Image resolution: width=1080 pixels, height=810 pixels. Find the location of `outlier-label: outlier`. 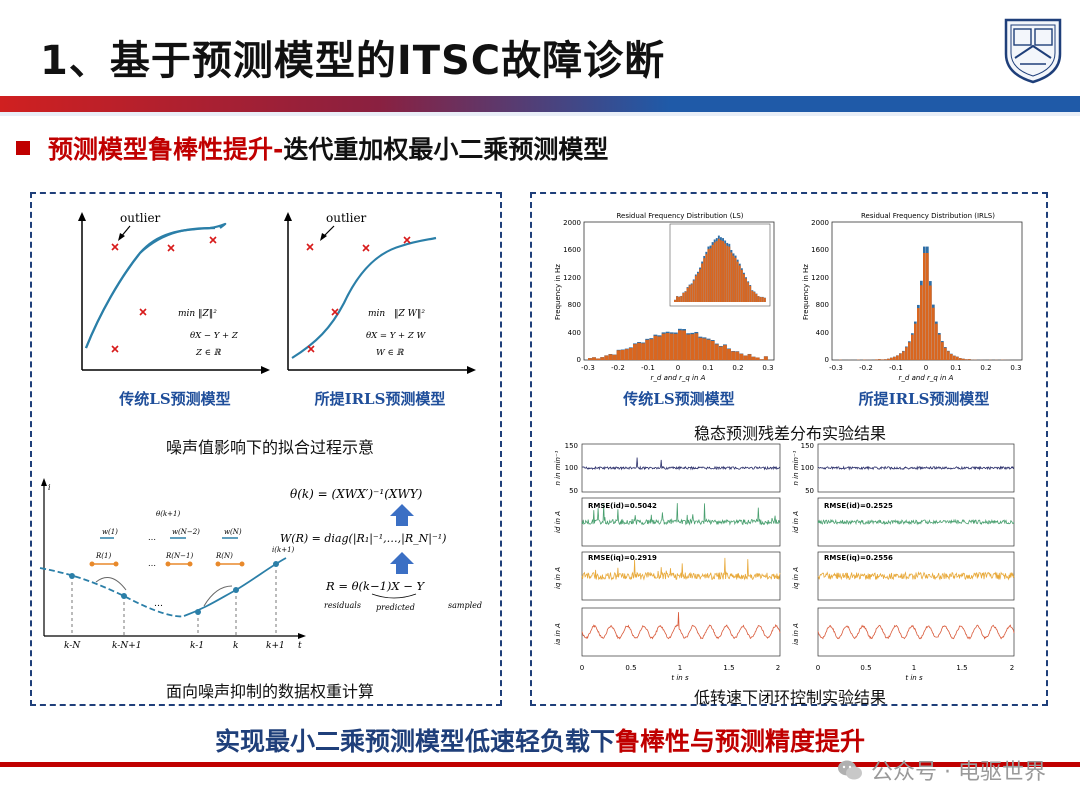

outlier-label: outlier is located at coordinates (140, 218).